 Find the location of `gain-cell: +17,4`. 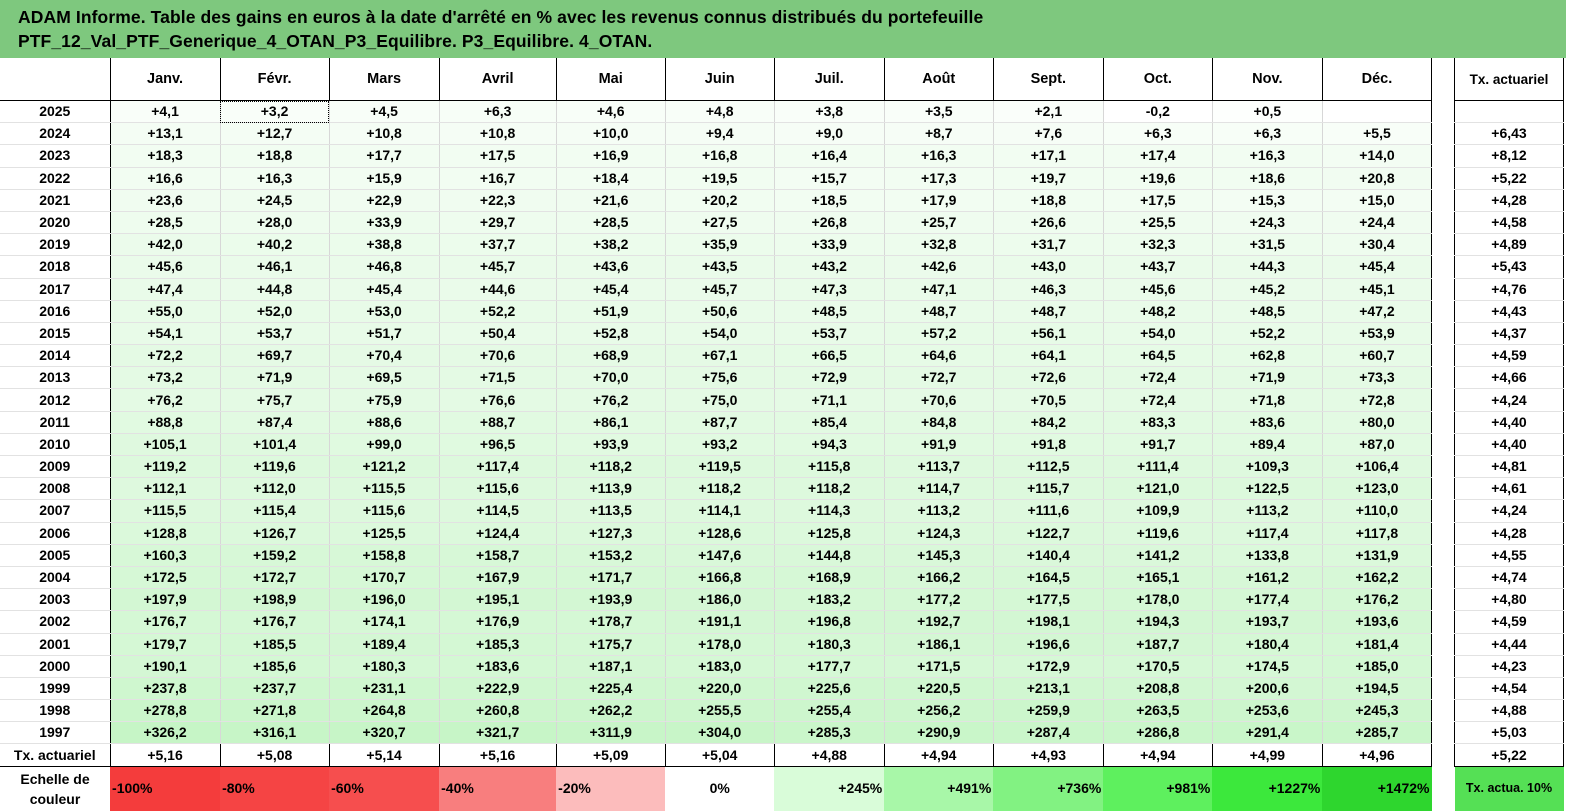

gain-cell: +17,4 is located at coordinates (1157, 156).